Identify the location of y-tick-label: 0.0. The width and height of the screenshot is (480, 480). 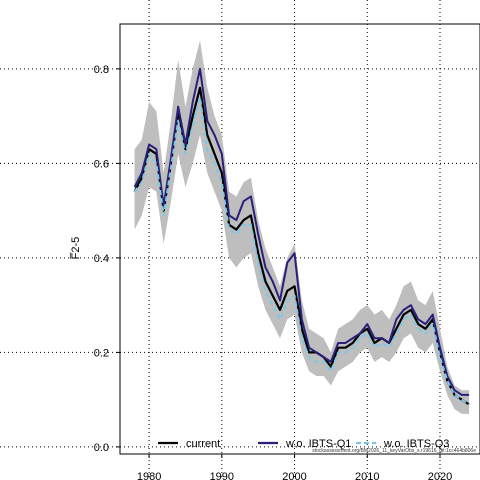
(101, 448).